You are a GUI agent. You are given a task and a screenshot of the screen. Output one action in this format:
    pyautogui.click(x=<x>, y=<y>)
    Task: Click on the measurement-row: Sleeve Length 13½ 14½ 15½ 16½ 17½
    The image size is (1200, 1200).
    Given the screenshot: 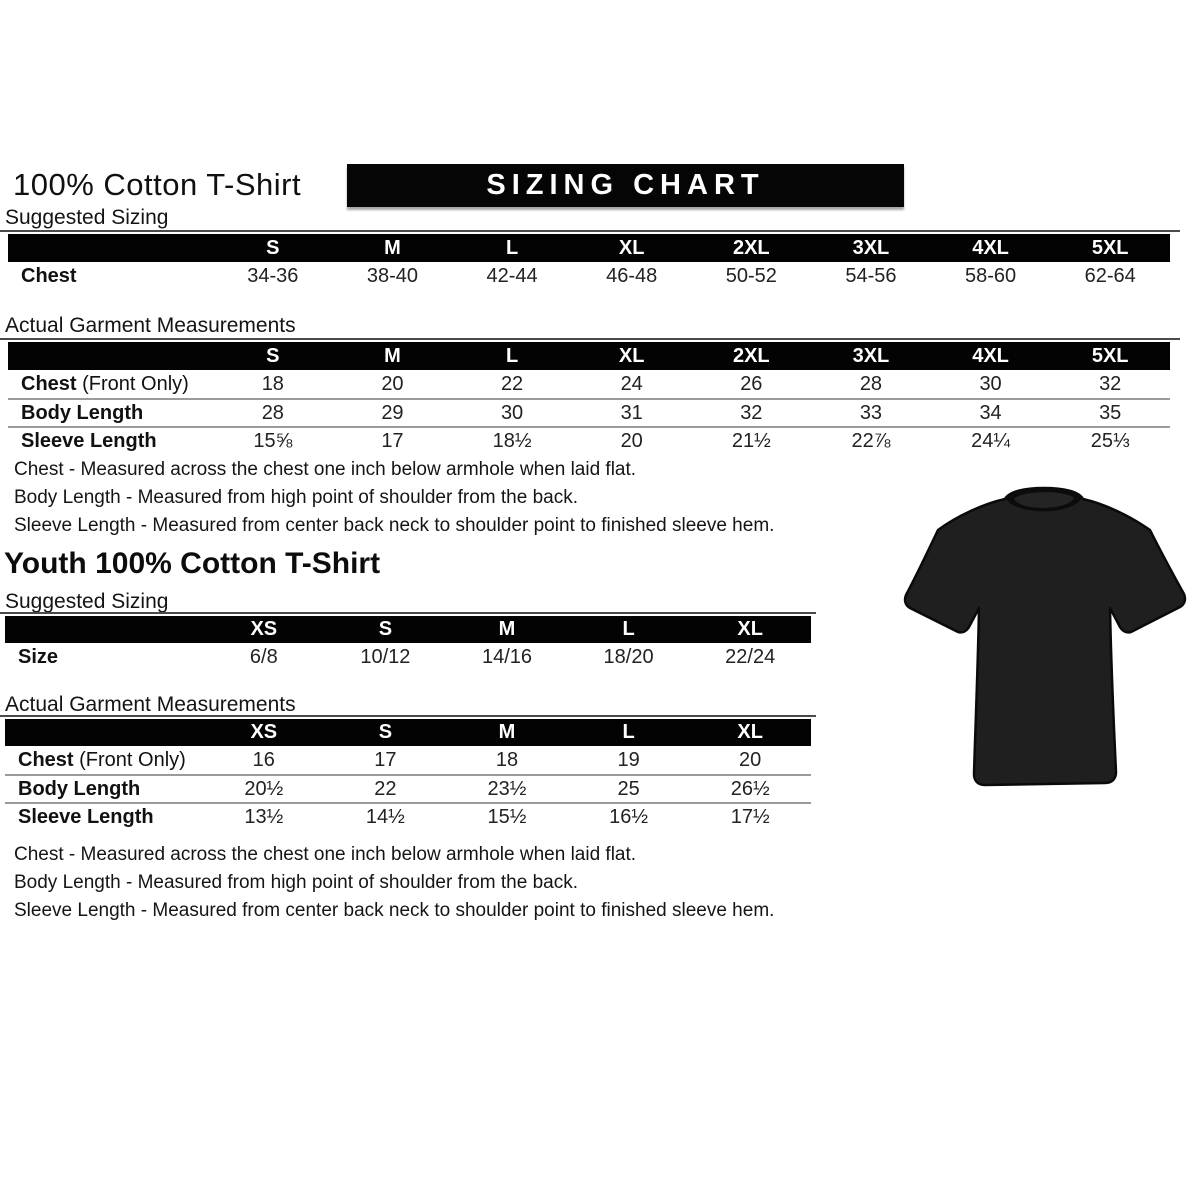 What is the action you would take?
    pyautogui.click(x=408, y=816)
    